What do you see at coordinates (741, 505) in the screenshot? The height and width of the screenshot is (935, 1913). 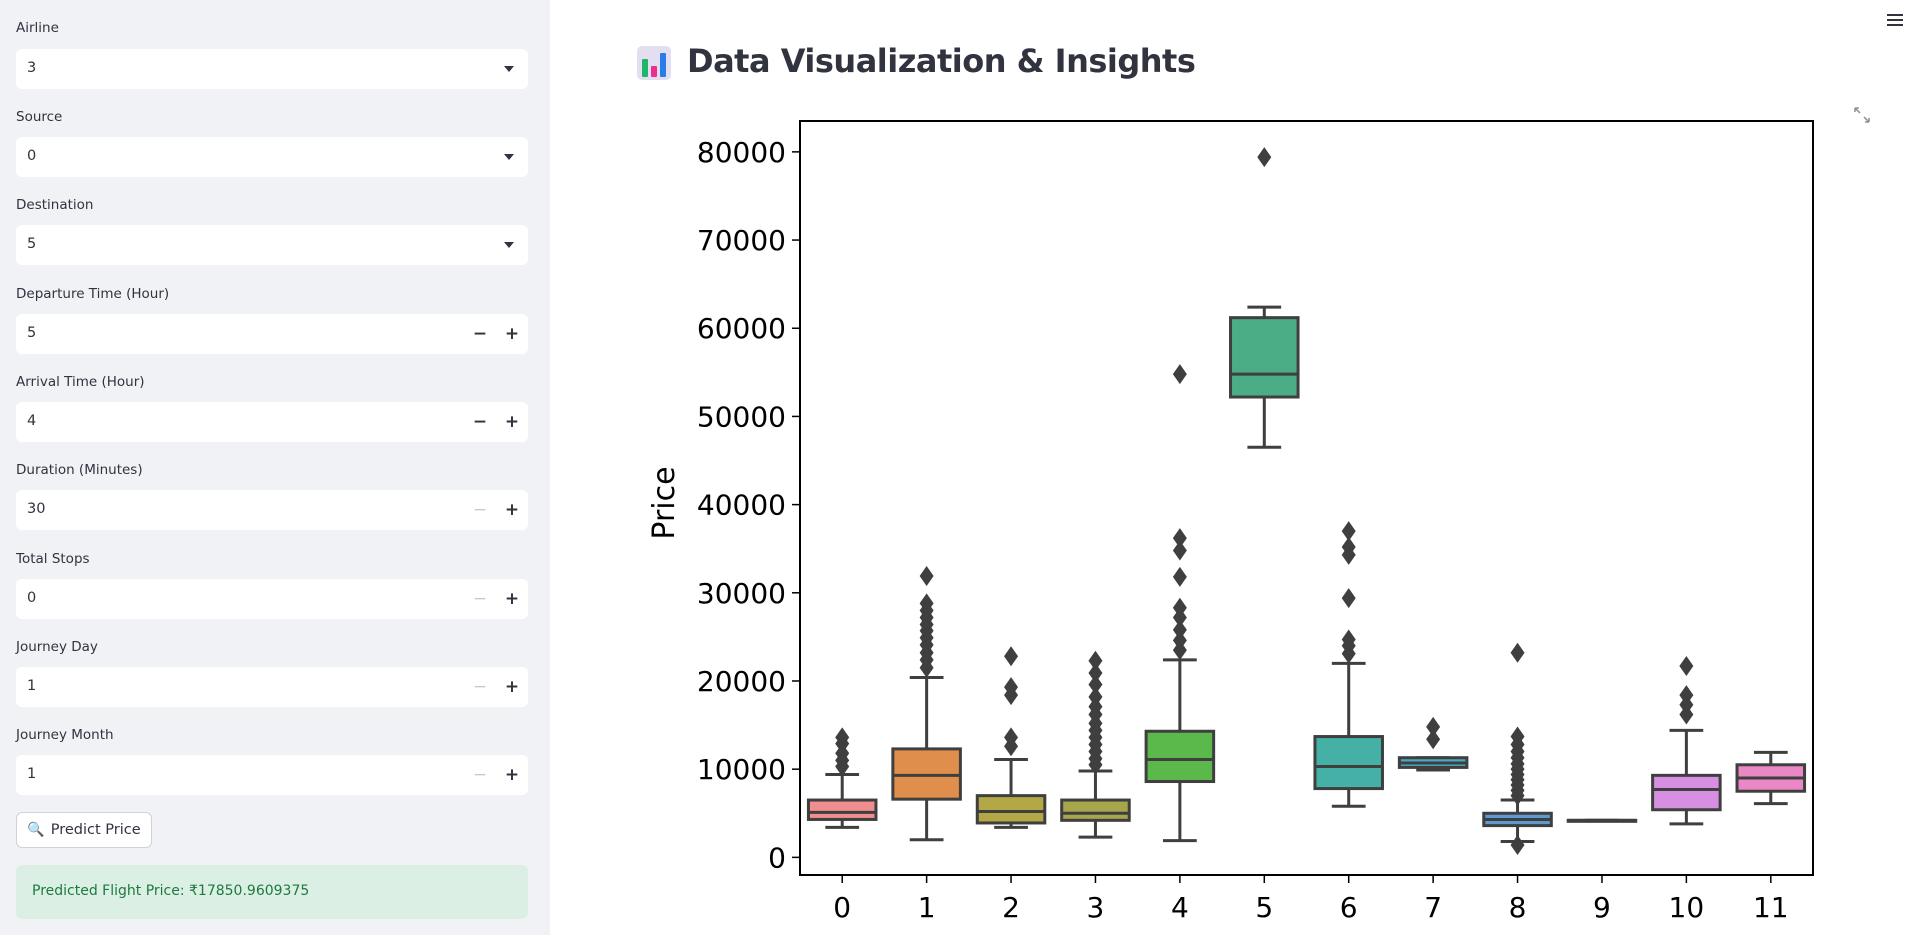 I see `y-tick-label: 40000` at bounding box center [741, 505].